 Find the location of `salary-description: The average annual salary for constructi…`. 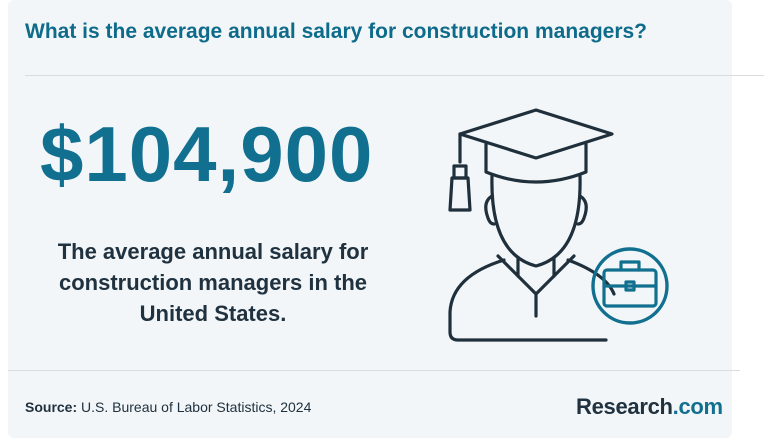

salary-description: The average annual salary for constructi… is located at coordinates (213, 282).